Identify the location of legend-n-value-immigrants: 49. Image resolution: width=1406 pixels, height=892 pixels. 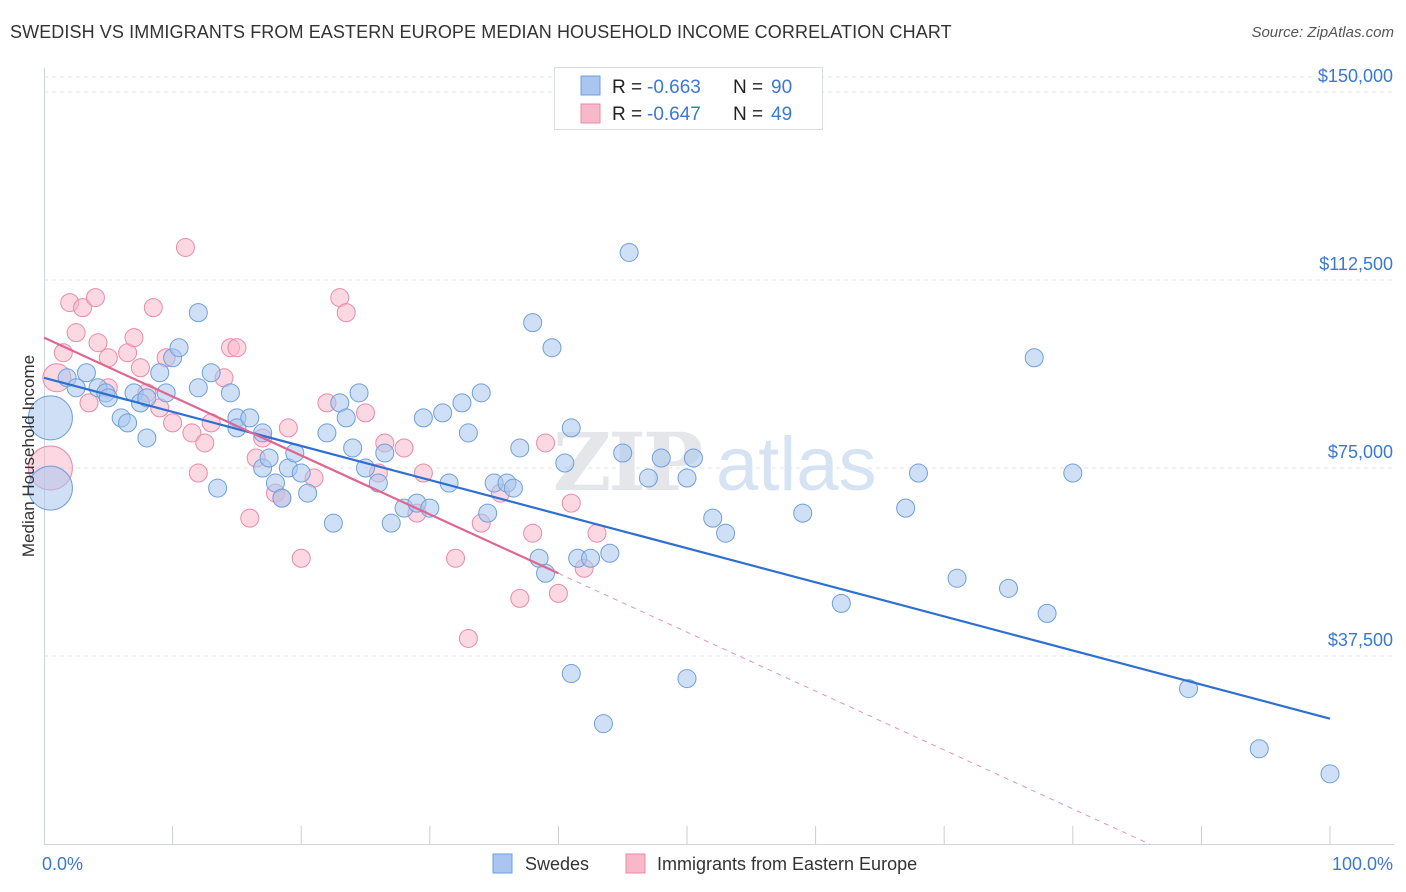
(781, 114).